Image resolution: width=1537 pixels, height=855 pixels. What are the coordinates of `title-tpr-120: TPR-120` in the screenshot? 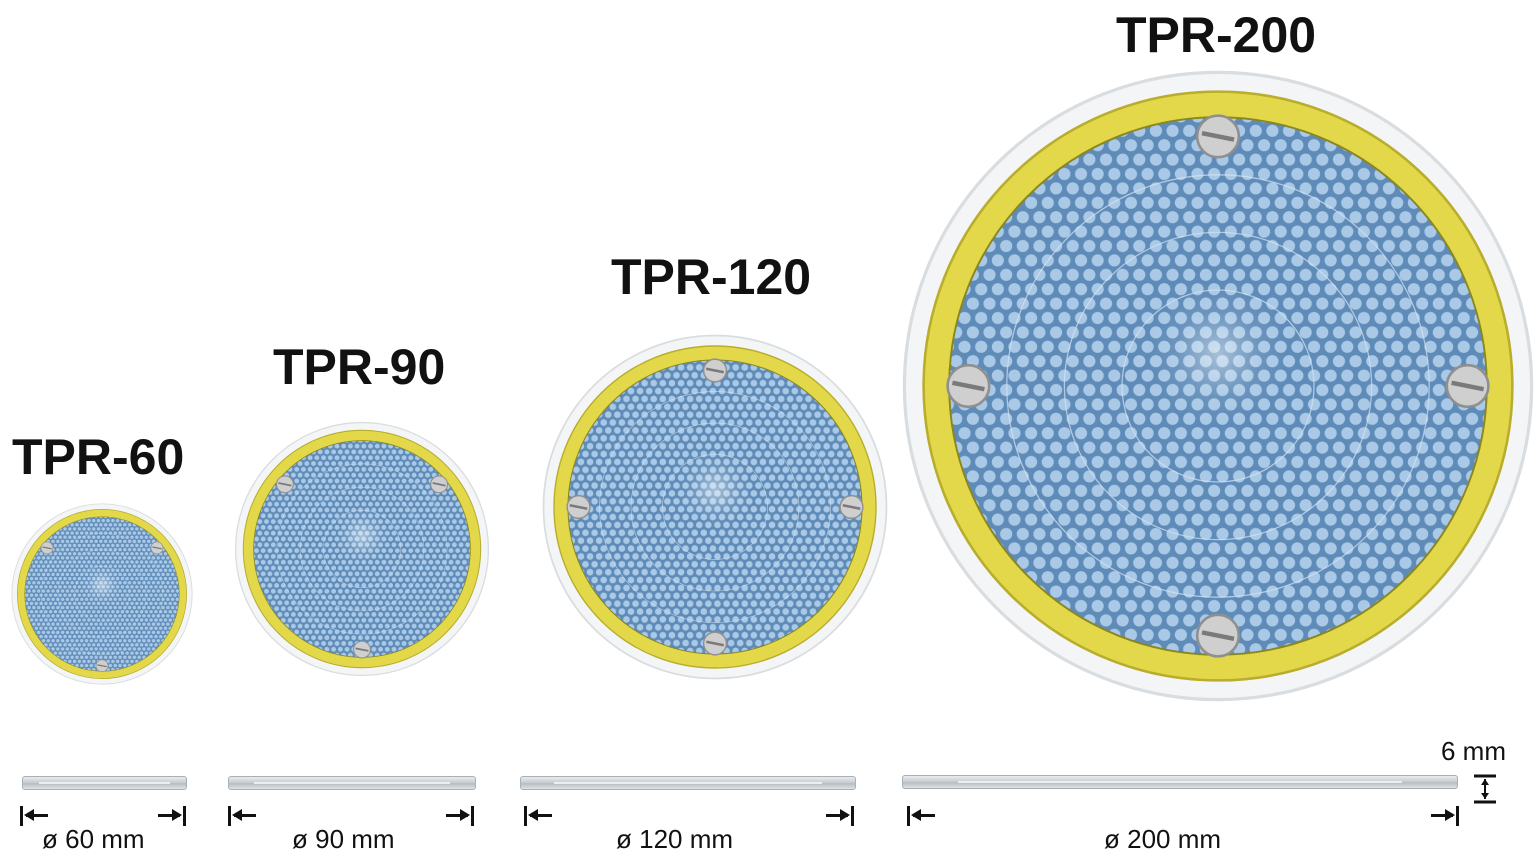 It's located at (711, 277).